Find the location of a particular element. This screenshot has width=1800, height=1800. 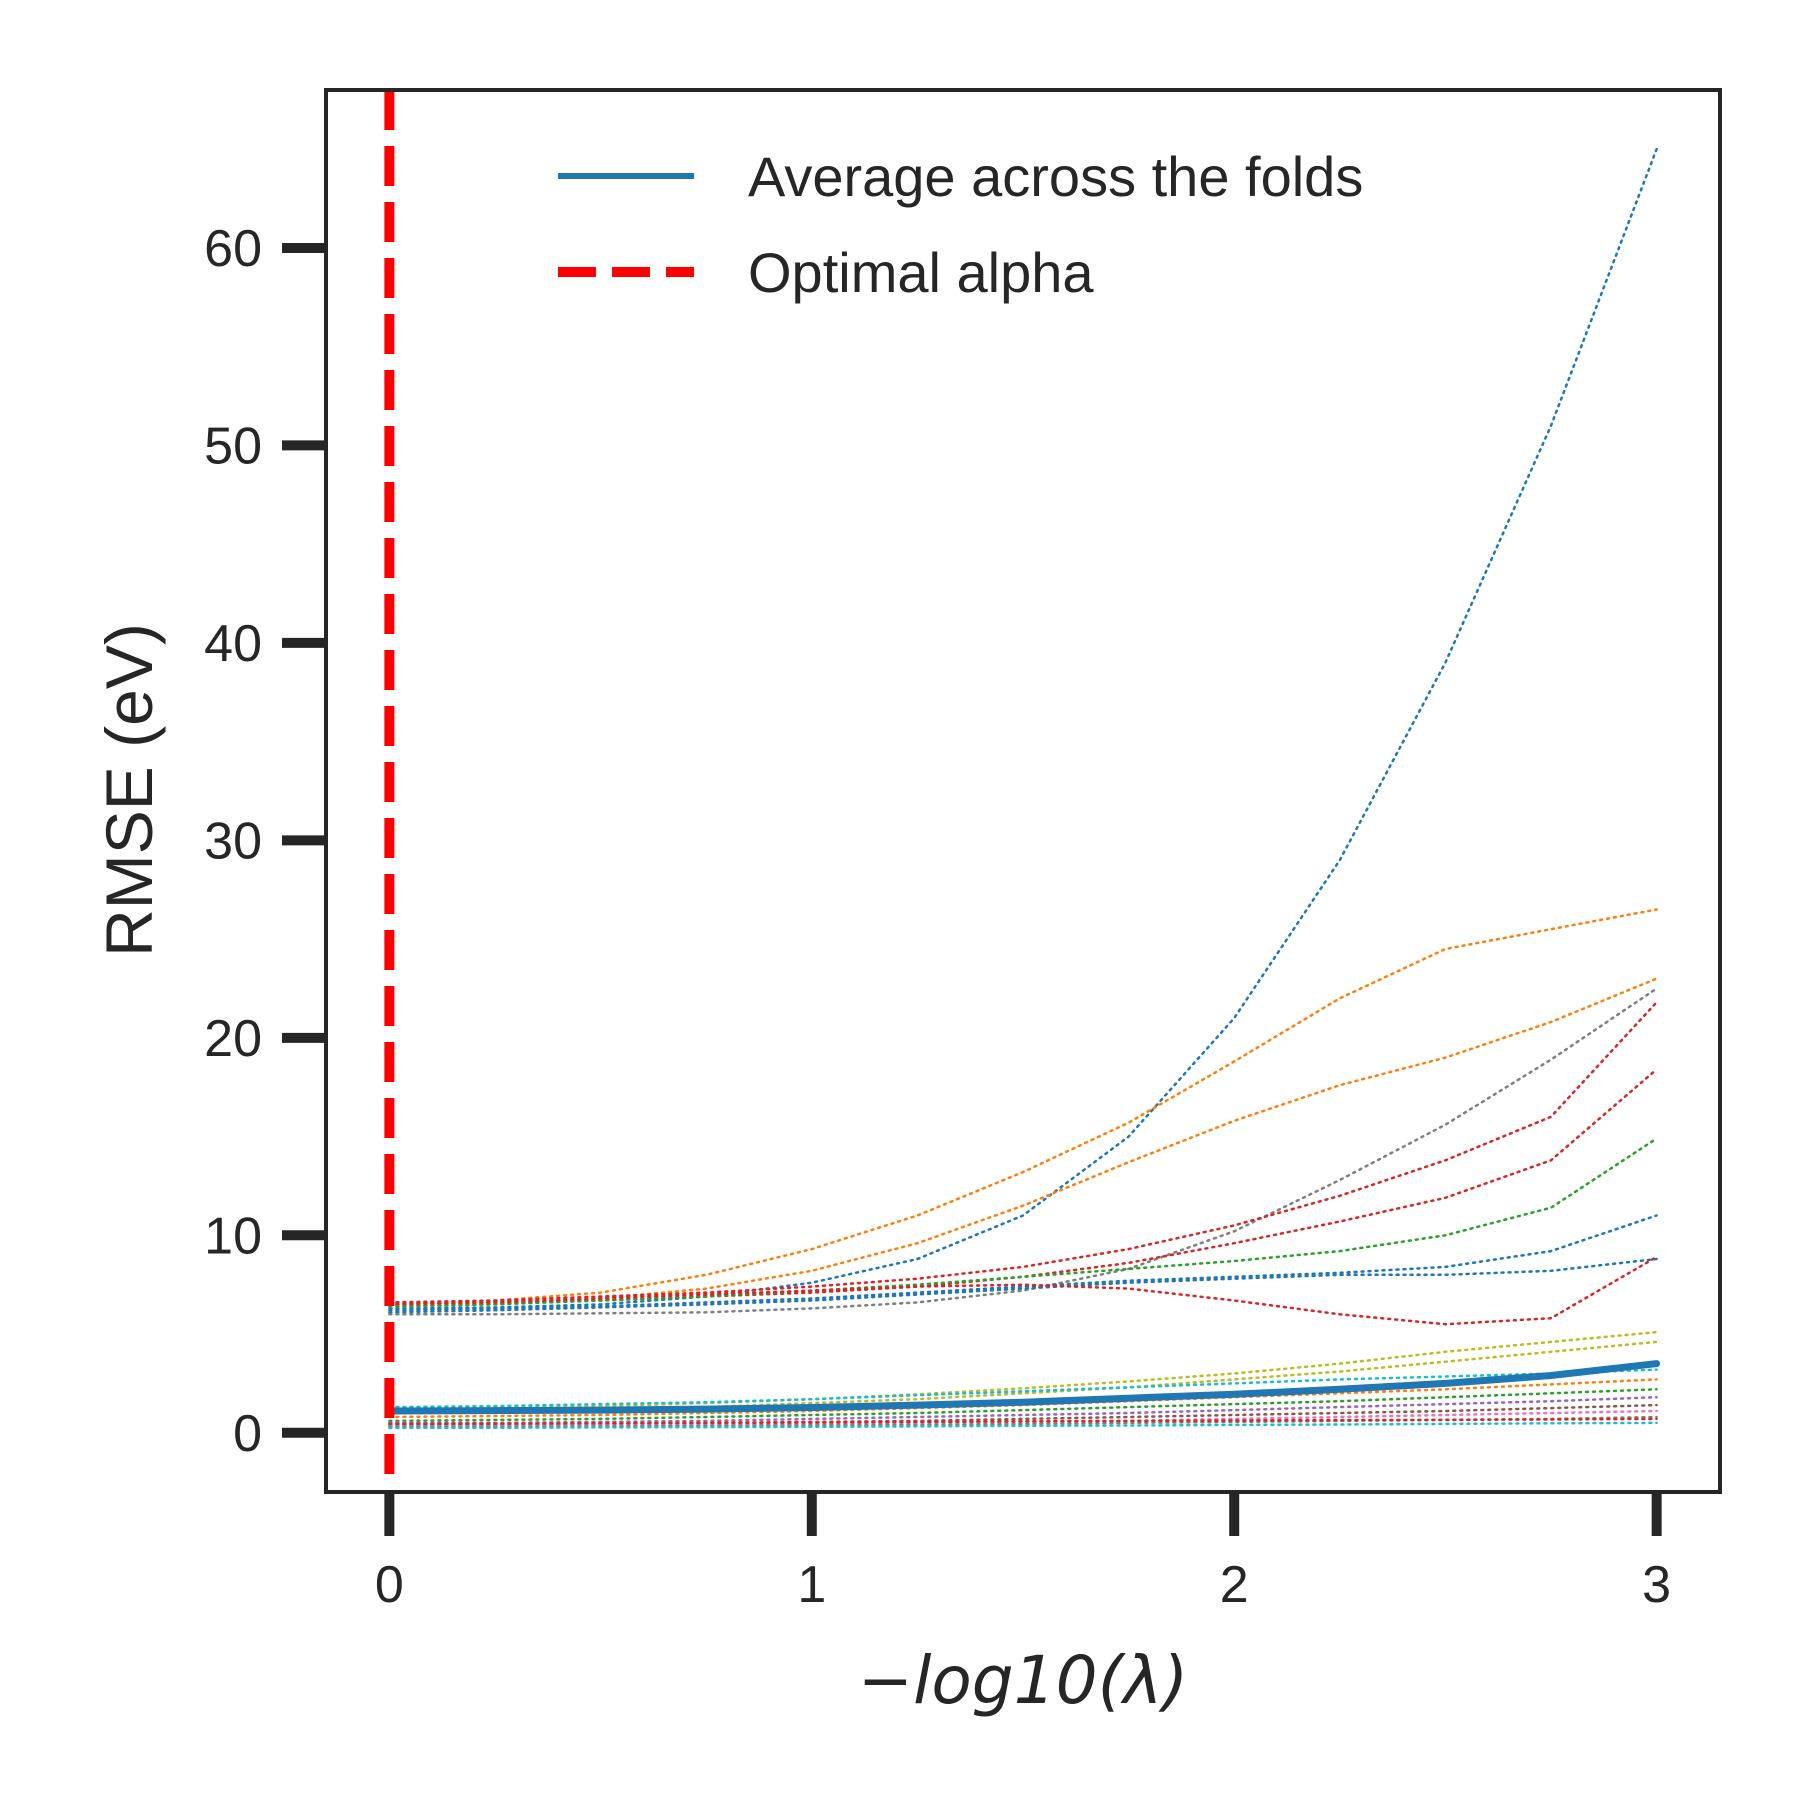

y-tick-label: 30 is located at coordinates (233, 841).